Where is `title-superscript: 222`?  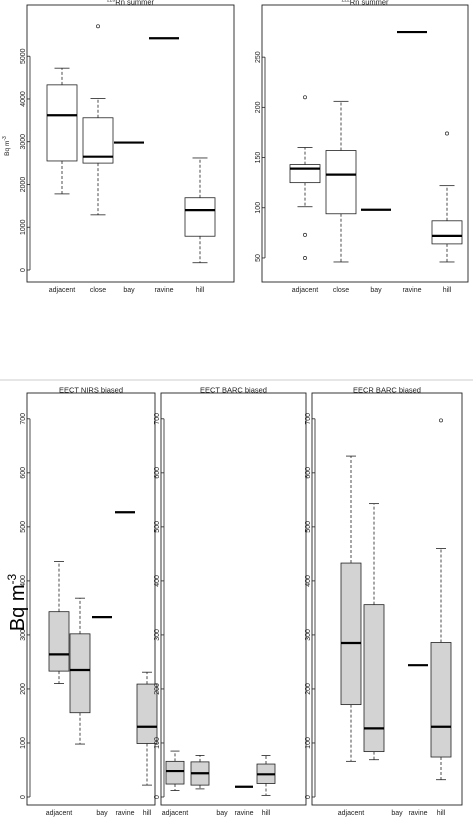
title-superscript: 222 is located at coordinates (345, 2).